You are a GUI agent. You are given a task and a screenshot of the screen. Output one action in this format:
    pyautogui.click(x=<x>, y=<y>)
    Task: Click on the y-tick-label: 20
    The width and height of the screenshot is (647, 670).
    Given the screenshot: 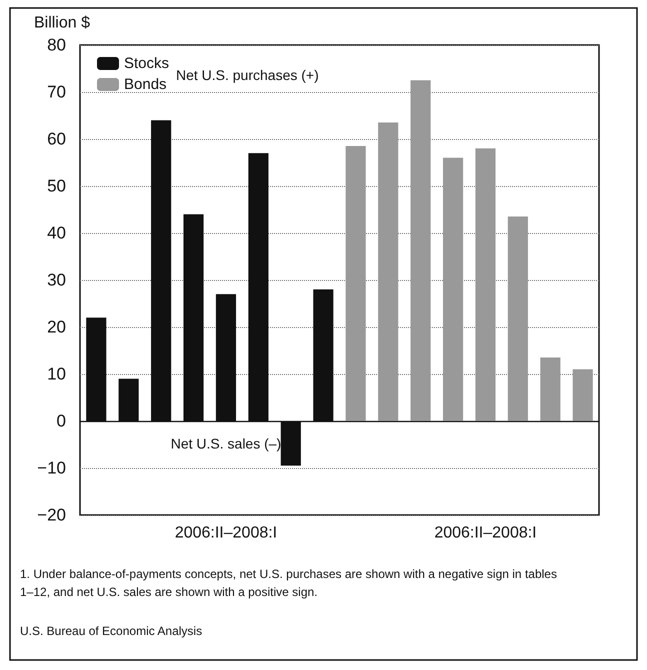 What is the action you would take?
    pyautogui.click(x=56, y=327)
    